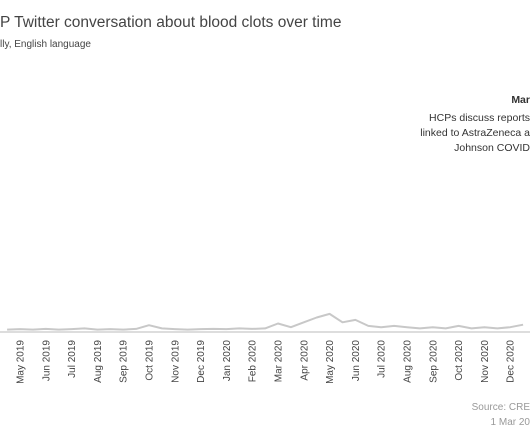  What do you see at coordinates (175, 361) in the screenshot?
I see `x-tick-label: Nov 2019` at bounding box center [175, 361].